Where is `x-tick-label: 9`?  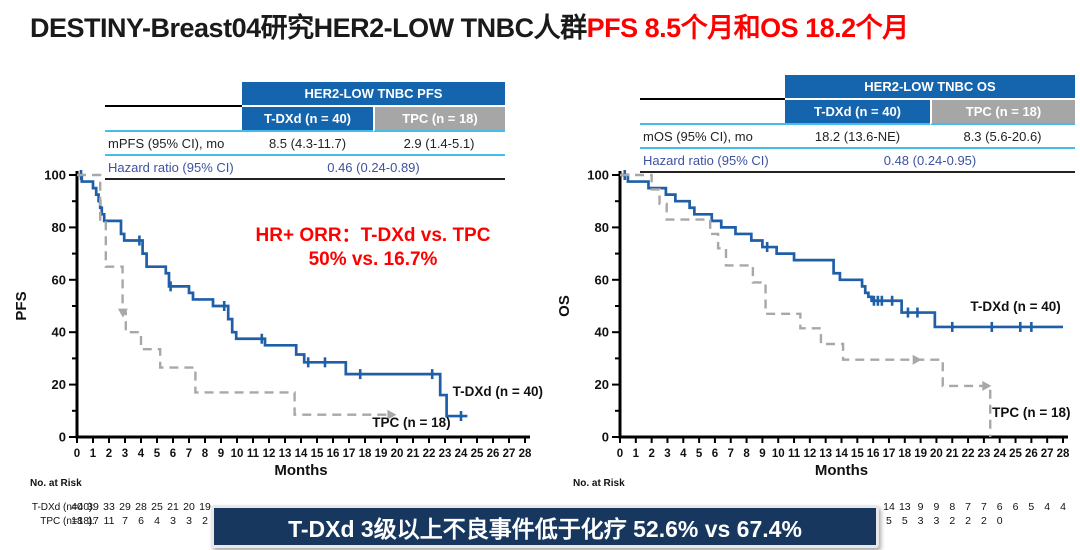 x-tick-label: 9 is located at coordinates (221, 454).